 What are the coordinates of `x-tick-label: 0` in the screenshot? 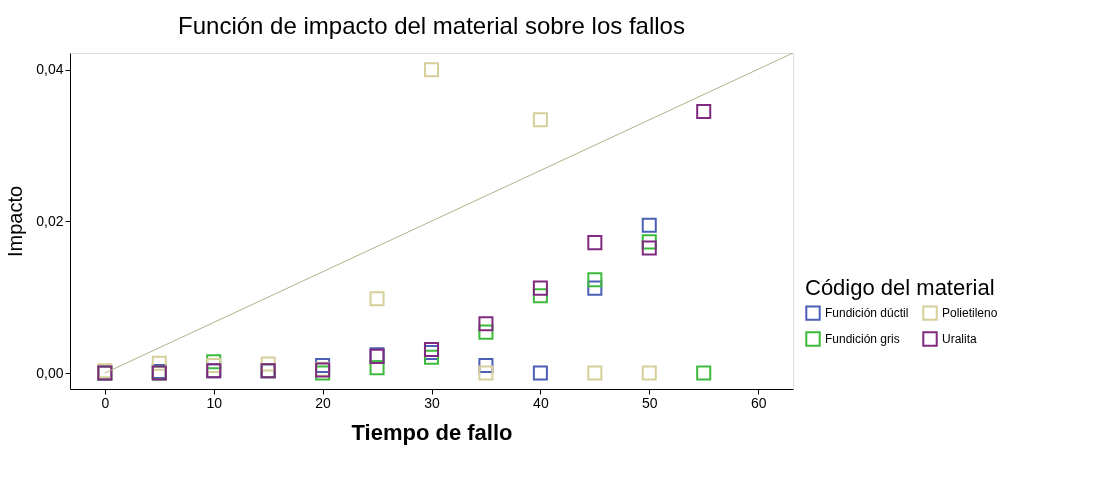 It's located at (105, 402).